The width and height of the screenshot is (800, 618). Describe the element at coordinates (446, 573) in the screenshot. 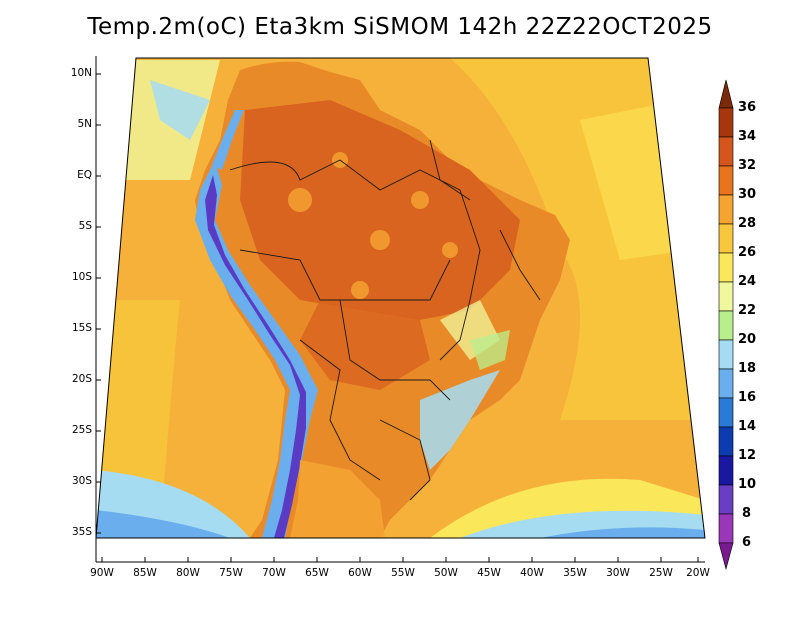

I see `lon-label-50w: 50W` at that location.